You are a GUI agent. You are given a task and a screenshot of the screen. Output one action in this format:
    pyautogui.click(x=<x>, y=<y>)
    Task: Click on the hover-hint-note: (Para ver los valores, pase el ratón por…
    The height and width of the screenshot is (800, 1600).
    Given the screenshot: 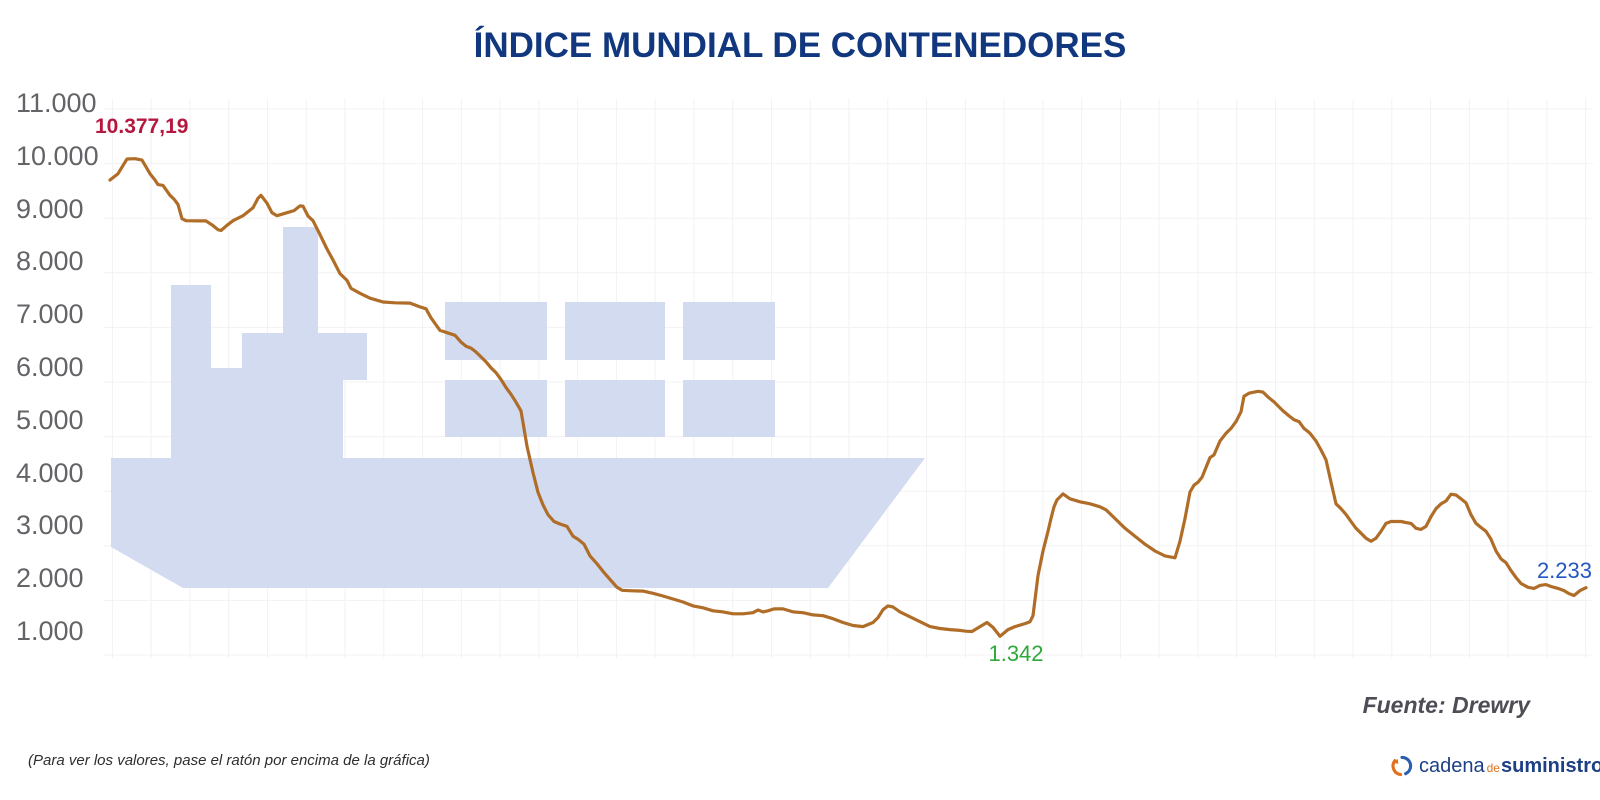 What is the action you would take?
    pyautogui.click(x=229, y=760)
    